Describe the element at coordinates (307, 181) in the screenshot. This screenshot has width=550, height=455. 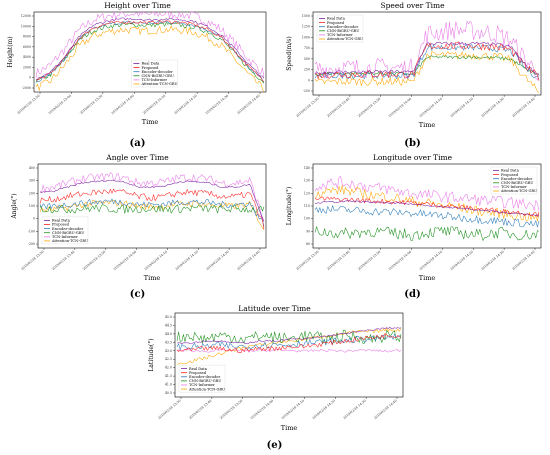
I see `y-tick-label: 130` at that location.